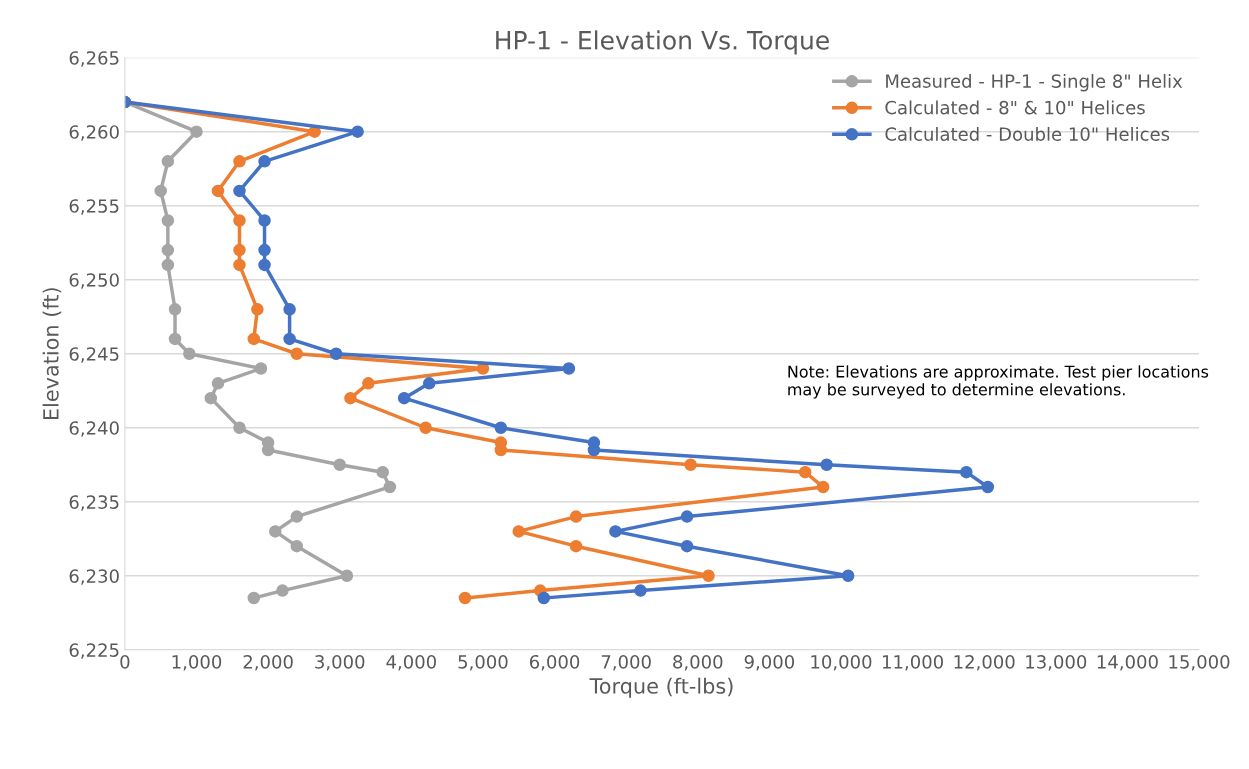  Describe the element at coordinates (94, 59) in the screenshot. I see `y-tick-label: 6,265` at that location.